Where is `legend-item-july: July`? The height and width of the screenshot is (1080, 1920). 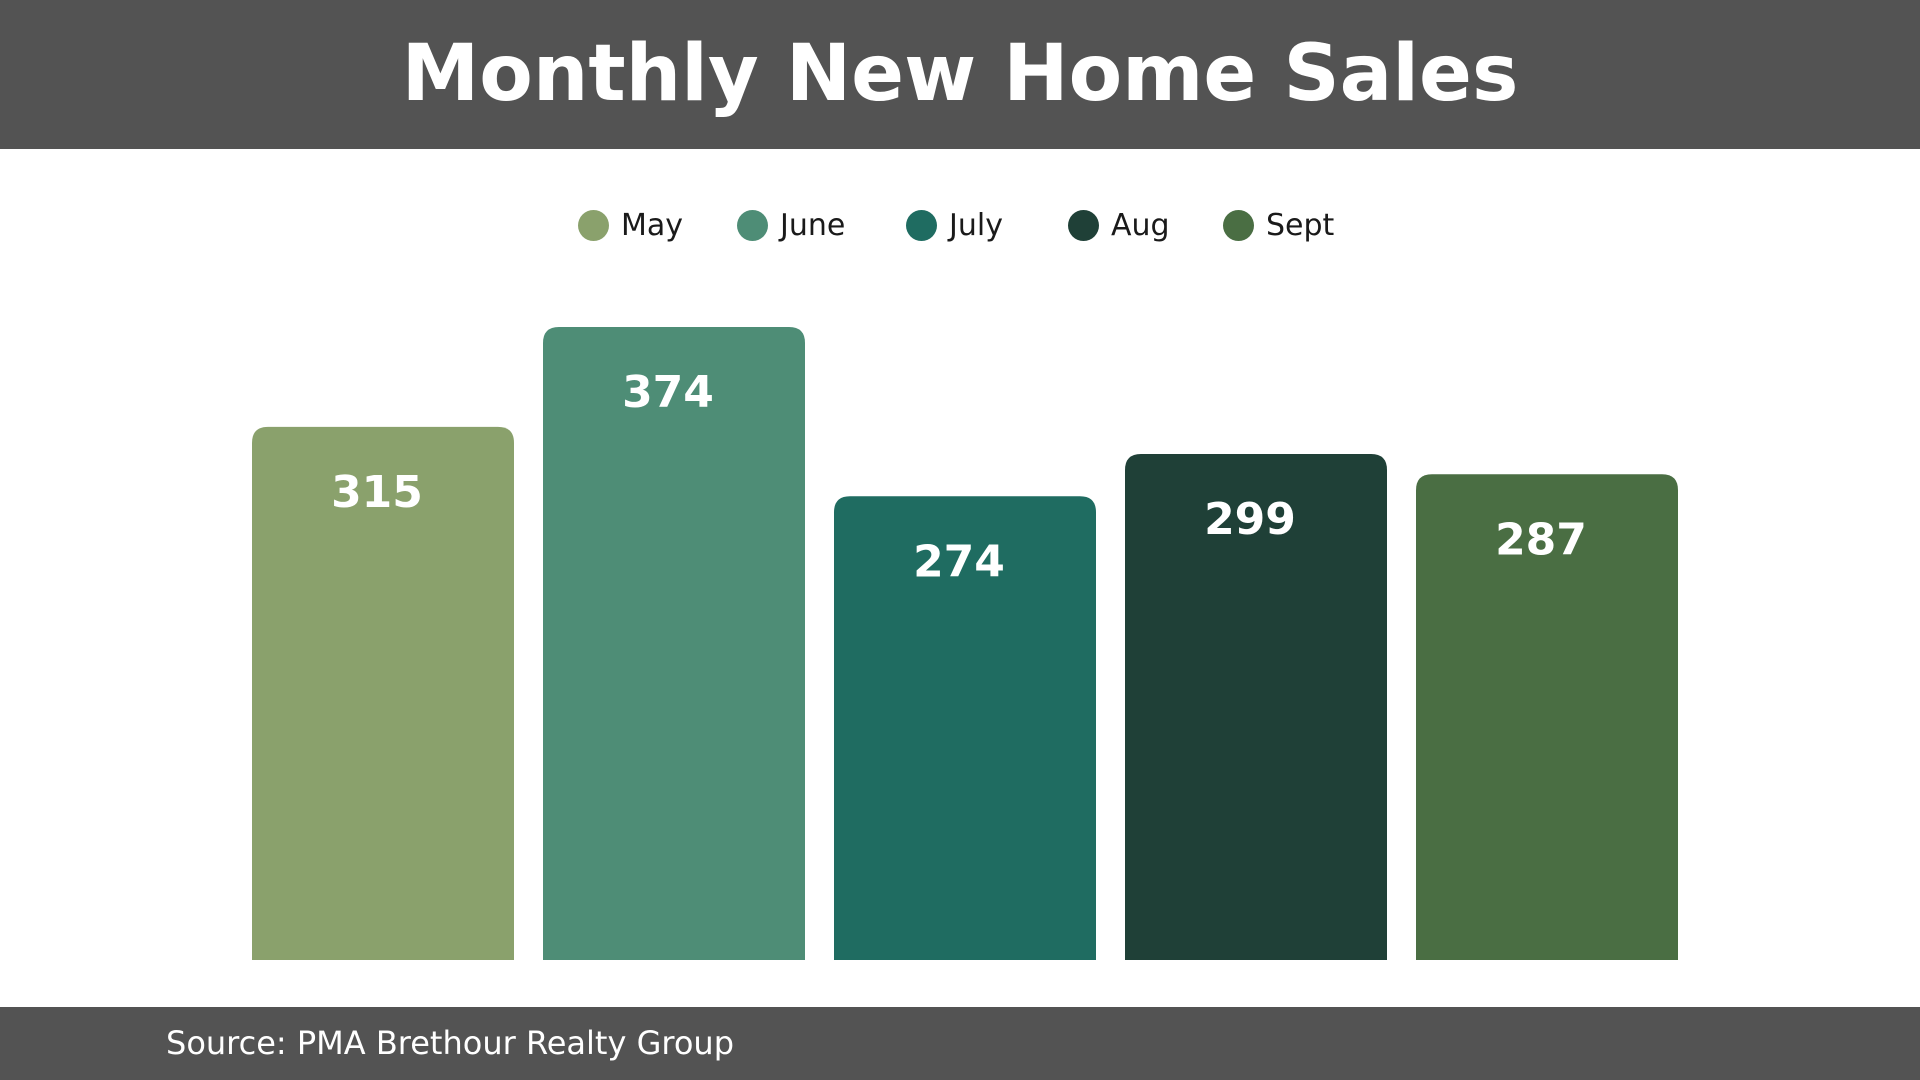
legend-item-july: July is located at coordinates (954, 225).